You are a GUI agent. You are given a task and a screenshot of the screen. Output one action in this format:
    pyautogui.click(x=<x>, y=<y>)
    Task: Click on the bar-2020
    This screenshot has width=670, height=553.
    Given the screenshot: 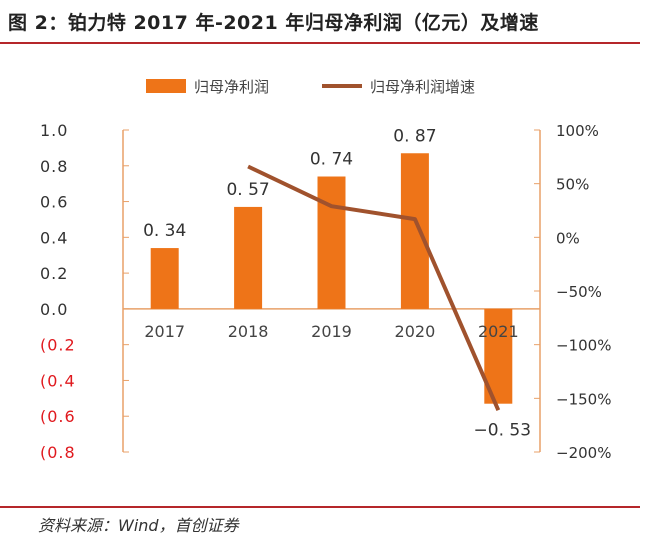 What is the action you would take?
    pyautogui.click(x=414, y=231)
    